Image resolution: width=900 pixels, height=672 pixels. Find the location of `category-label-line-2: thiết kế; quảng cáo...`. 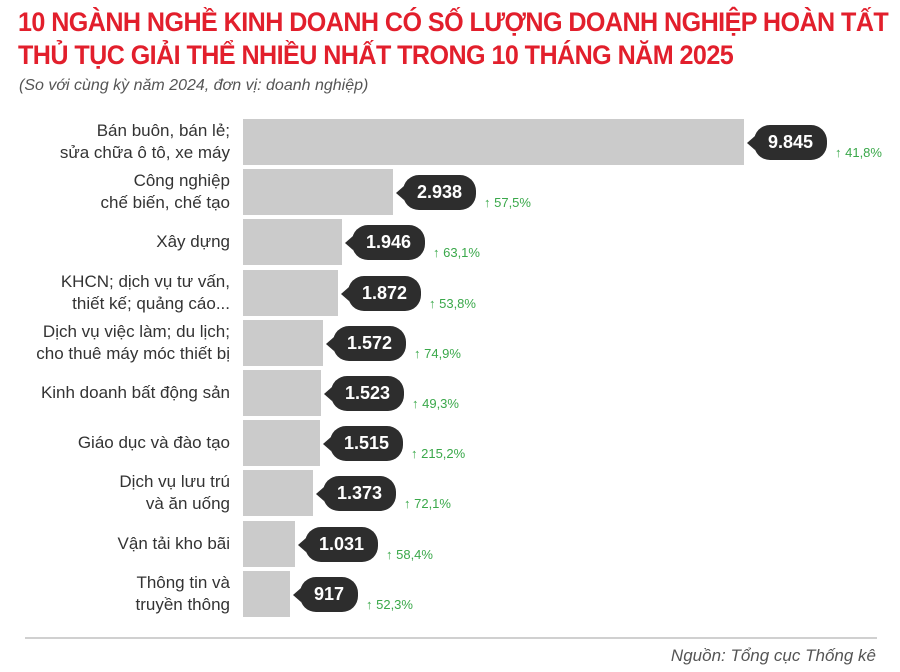

category-label-line-2: thiết kế; quảng cáo... is located at coordinates (151, 303).